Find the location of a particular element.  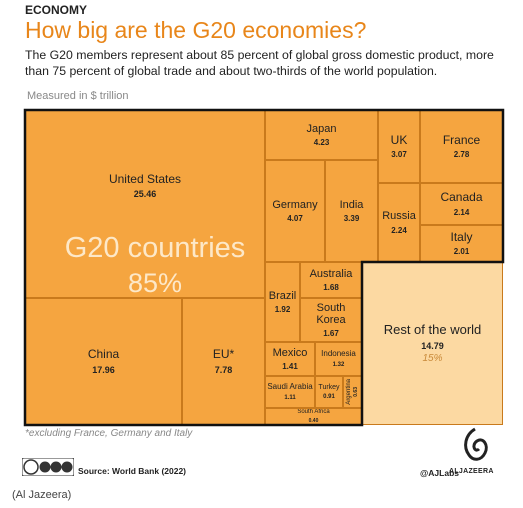

treemap-cell: Italy 2.01 is located at coordinates (461, 243).